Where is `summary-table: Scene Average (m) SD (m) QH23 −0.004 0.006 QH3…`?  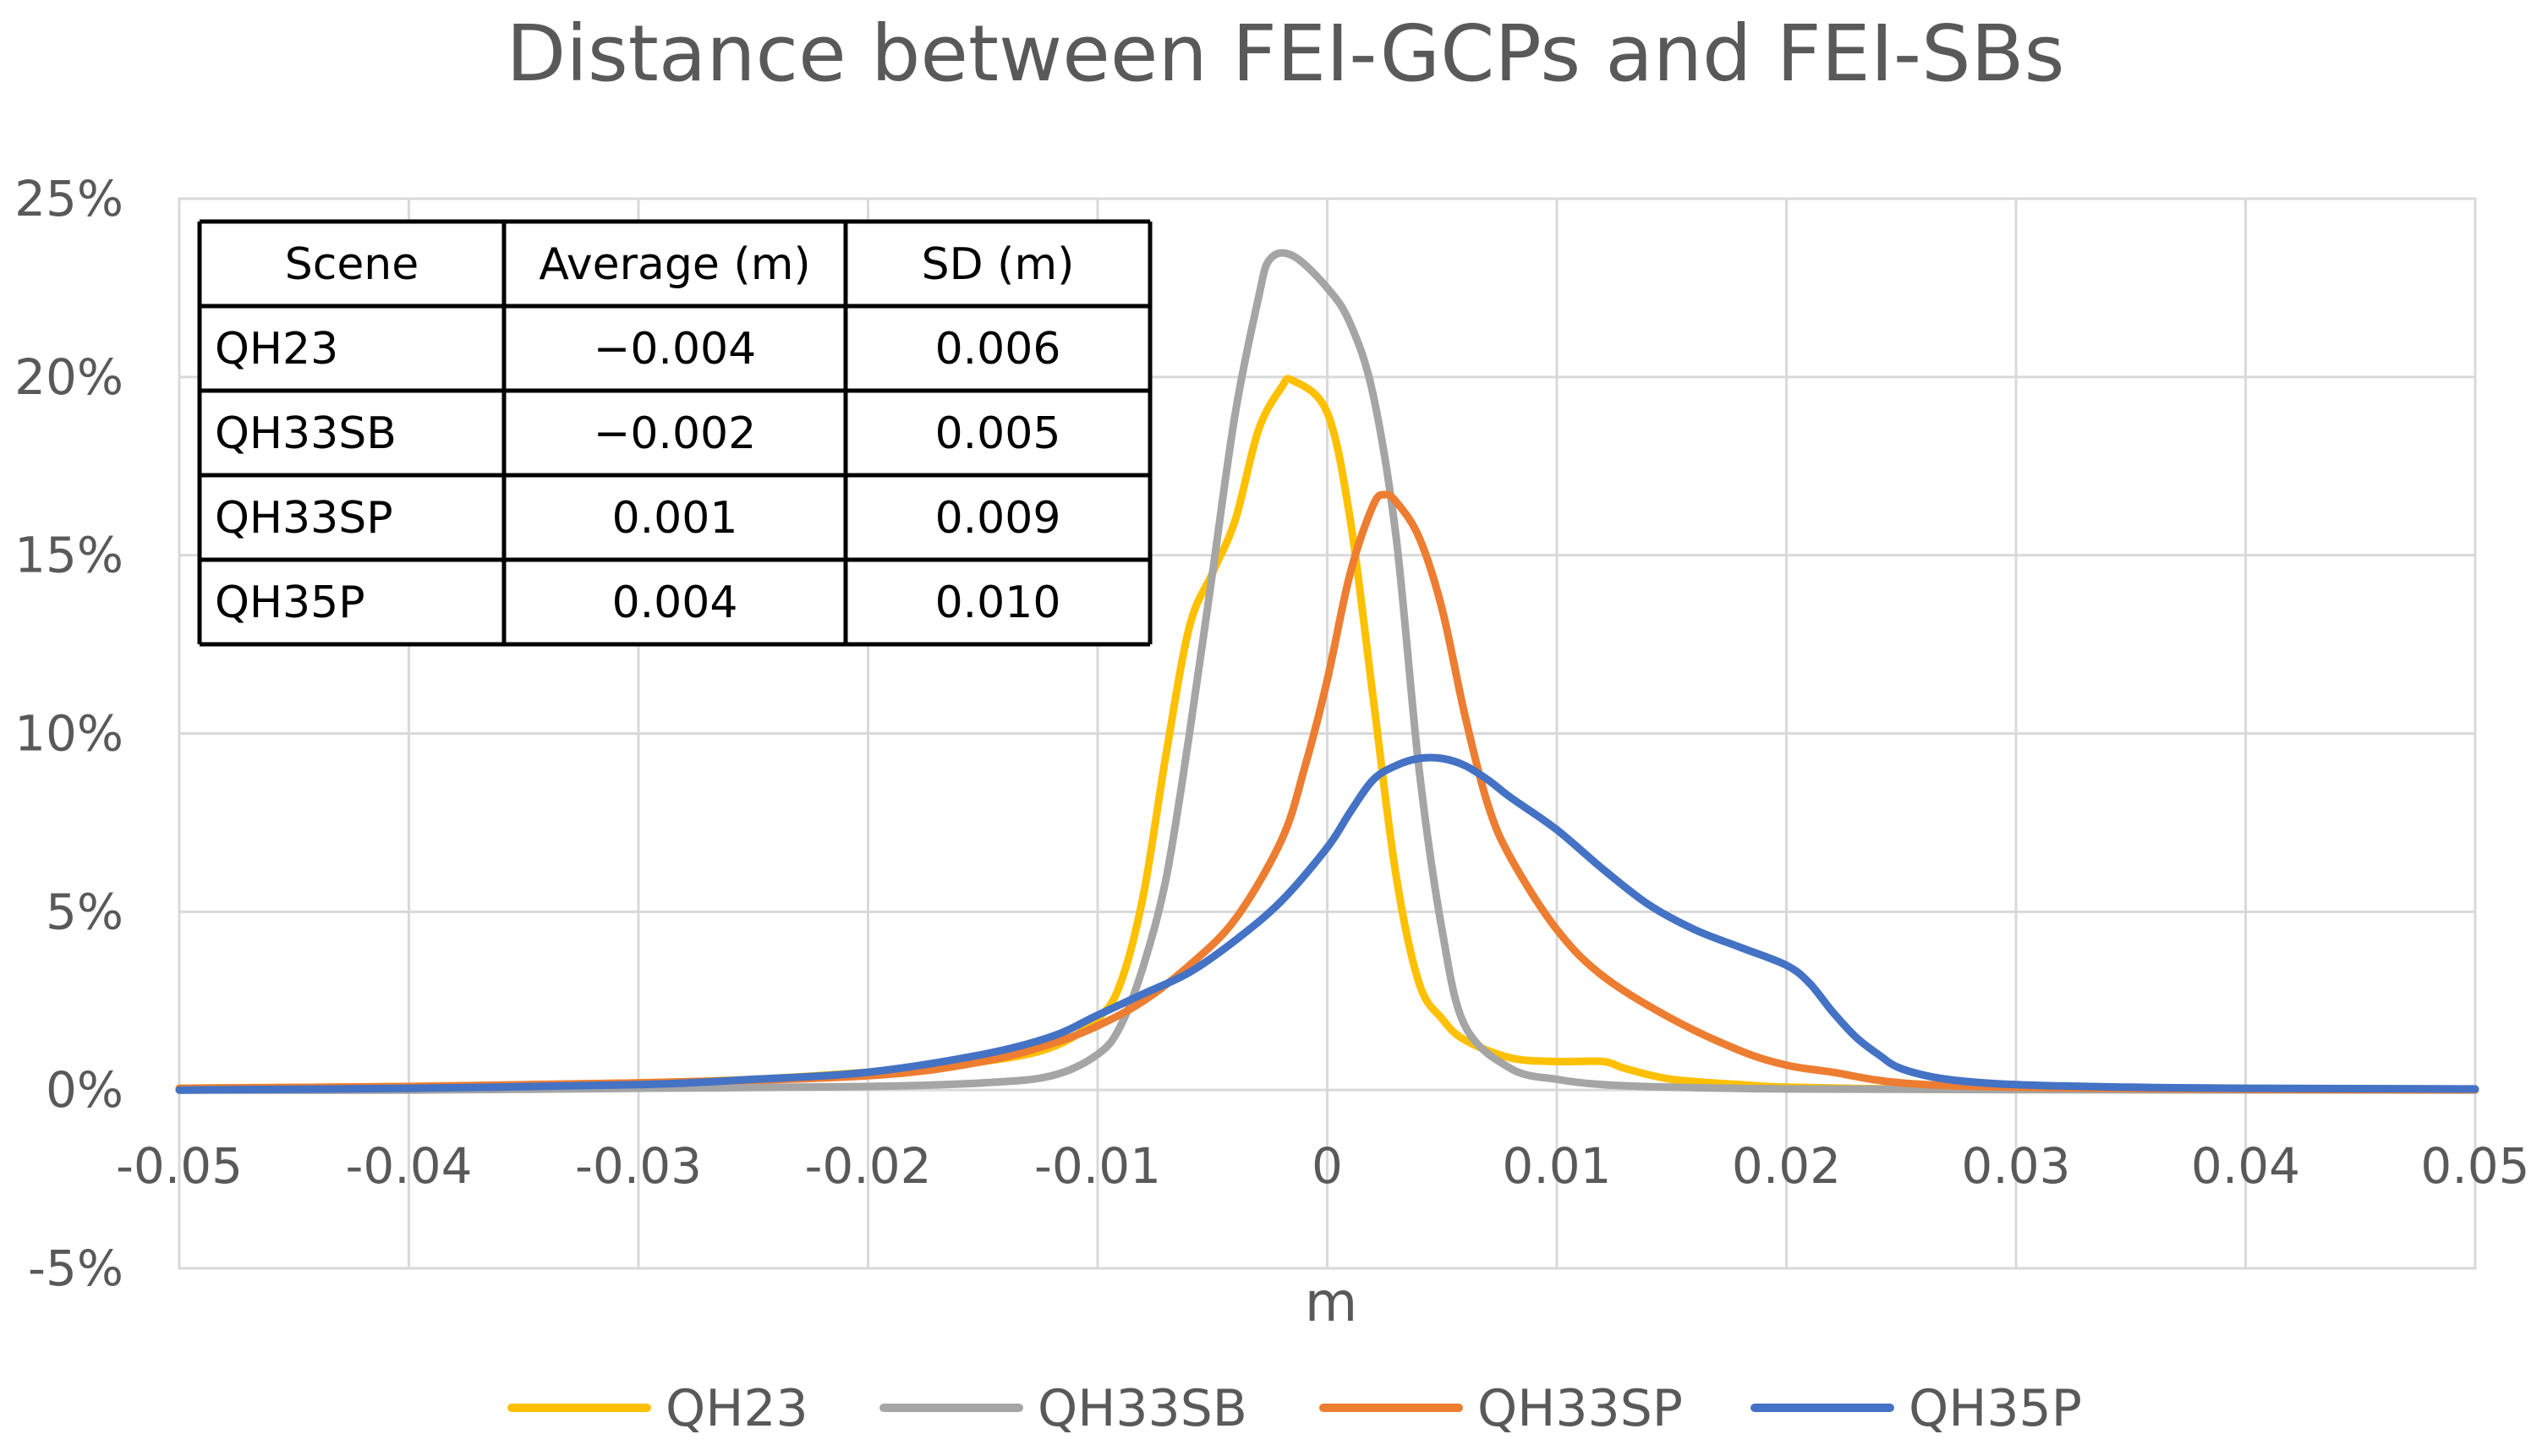
summary-table: Scene Average (m) SD (m) QH23 −0.004 0.006 QH3… is located at coordinates (675, 433).